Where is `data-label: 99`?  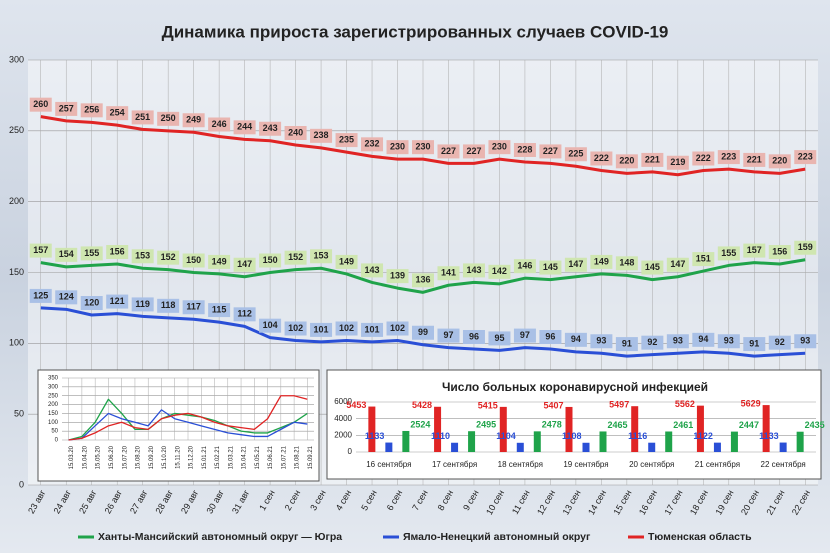 data-label: 99 is located at coordinates (423, 332).